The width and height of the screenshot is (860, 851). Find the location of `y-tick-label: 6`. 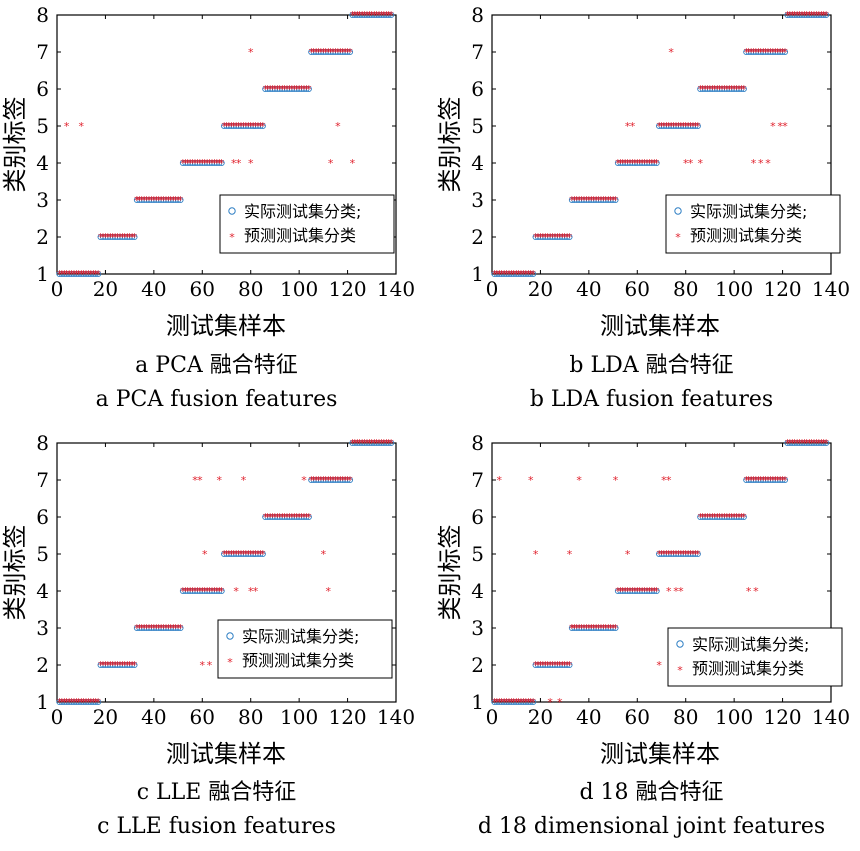

y-tick-label: 6 is located at coordinates (477, 517).